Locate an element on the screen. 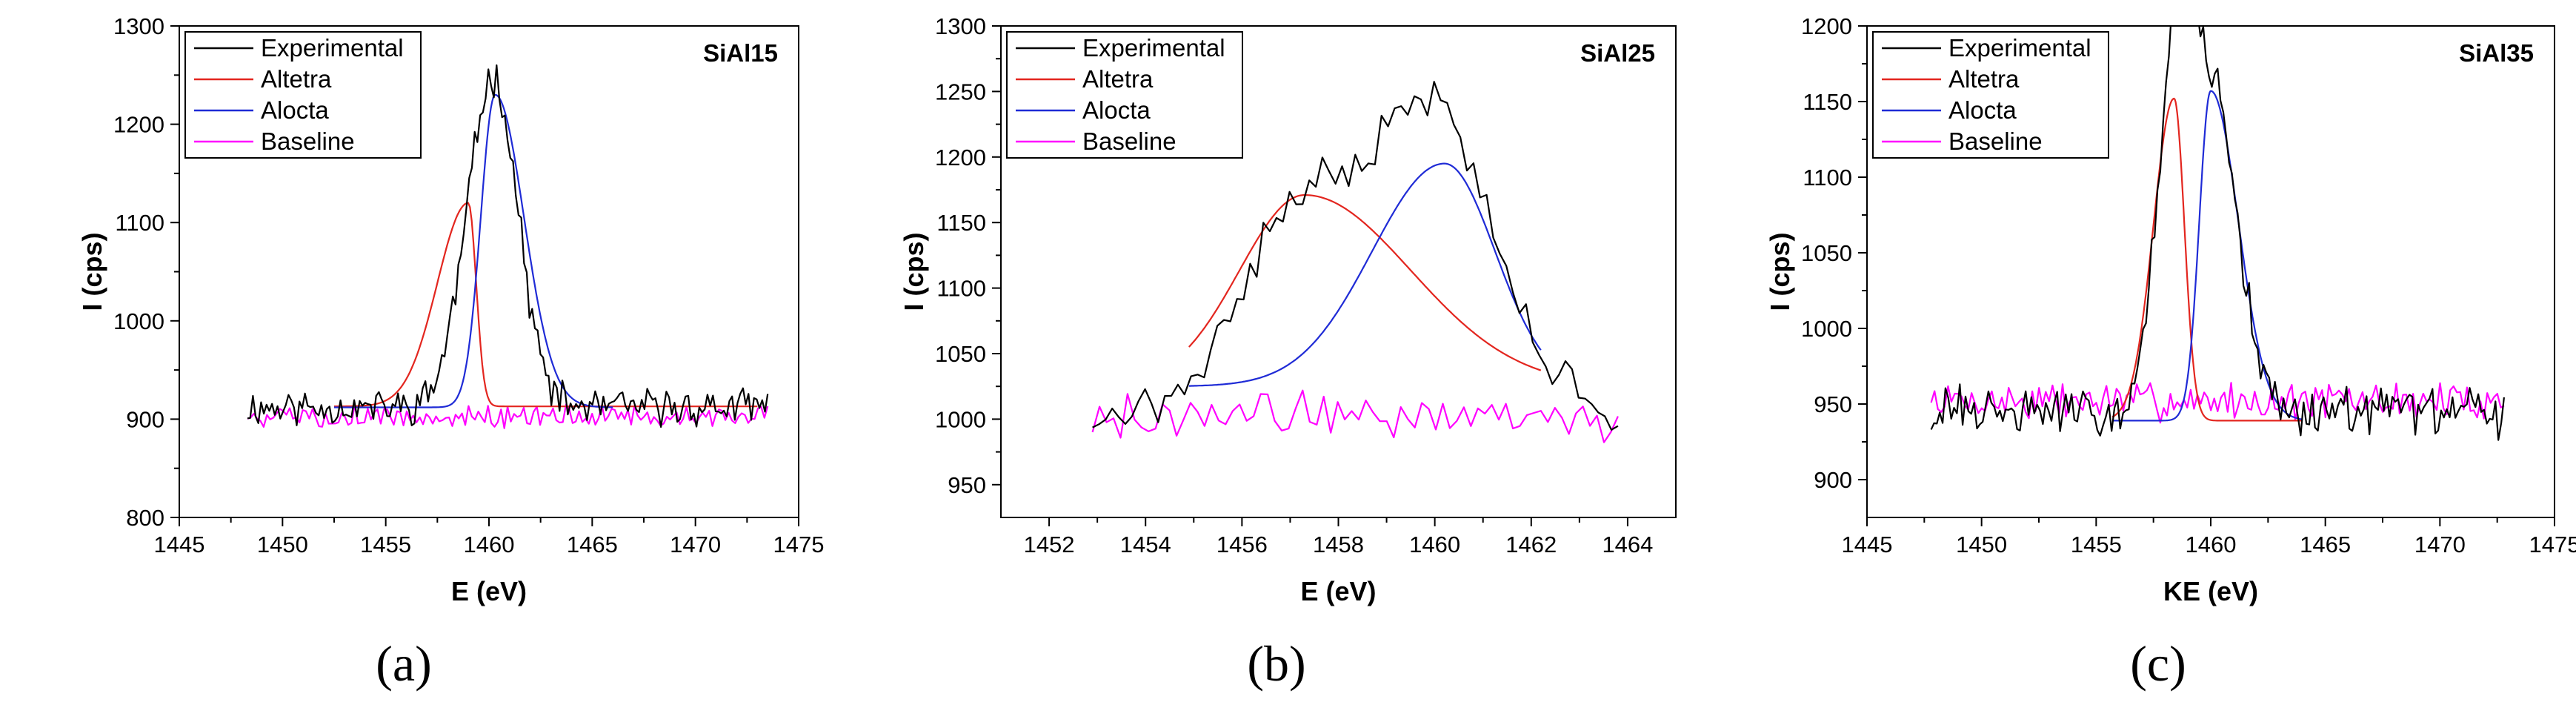 The image size is (2576, 705). panel-caption: (b) is located at coordinates (1276, 664).